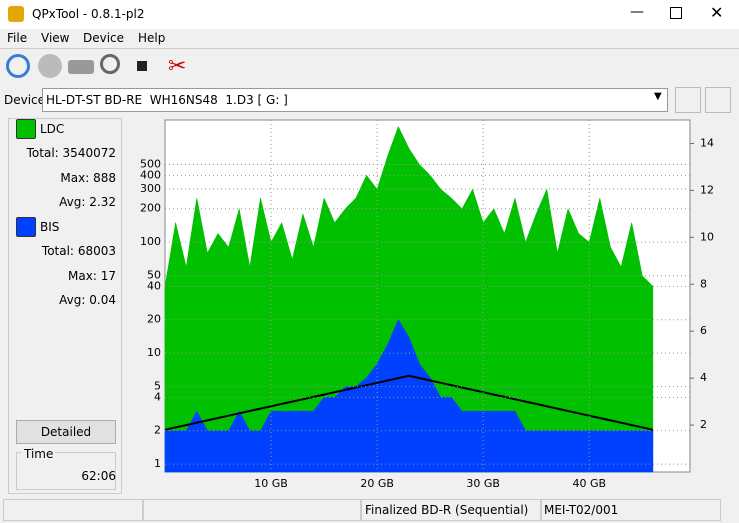 Image resolution: width=739 pixels, height=523 pixels. Describe the element at coordinates (703, 330) in the screenshot. I see `y2-tick-label: 6` at that location.